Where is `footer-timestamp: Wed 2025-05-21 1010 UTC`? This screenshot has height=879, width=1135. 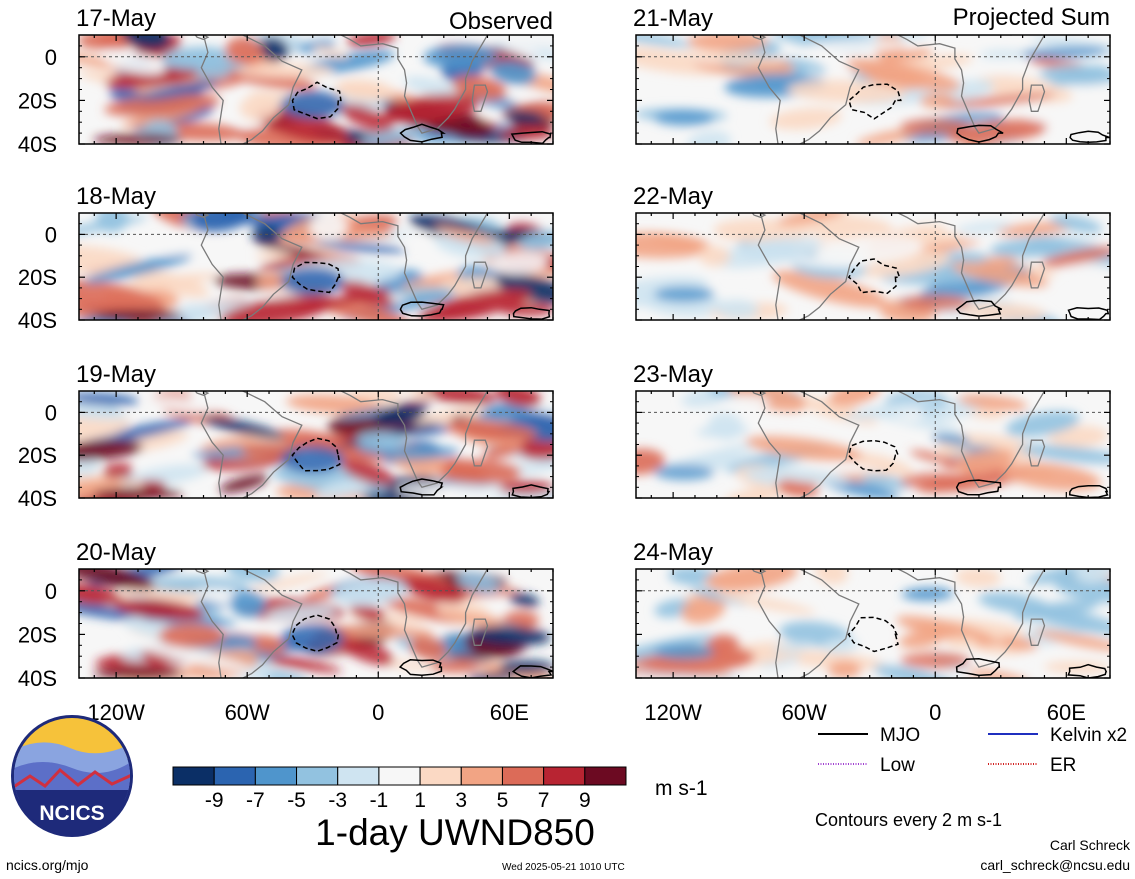 footer-timestamp: Wed 2025-05-21 1010 UTC is located at coordinates (563, 867).